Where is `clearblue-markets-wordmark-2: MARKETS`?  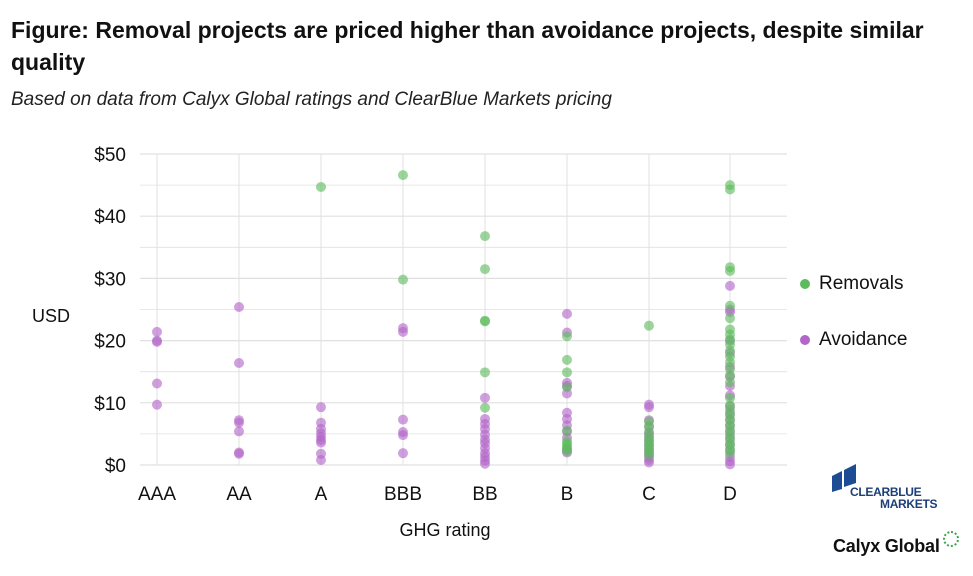 clearblue-markets-wordmark-2: MARKETS is located at coordinates (909, 504).